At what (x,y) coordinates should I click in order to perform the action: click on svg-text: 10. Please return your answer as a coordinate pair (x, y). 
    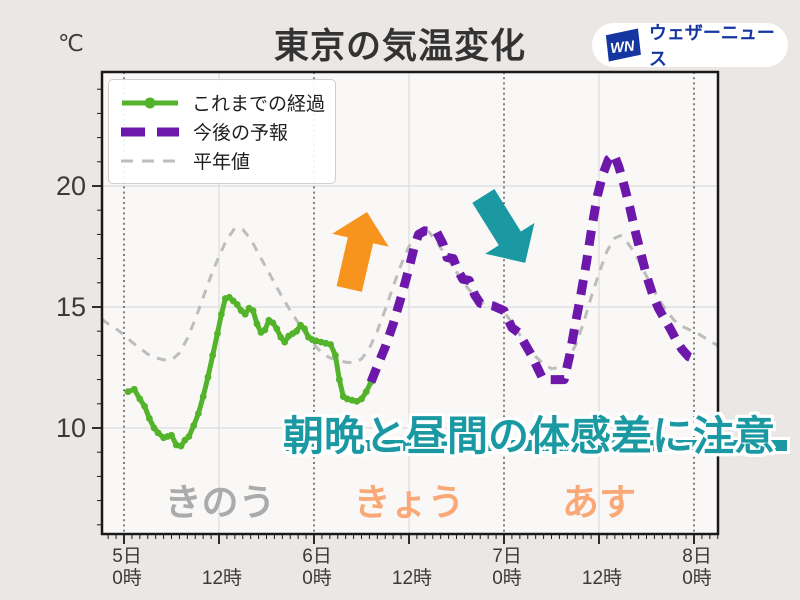
    Looking at the image, I should click on (71, 428).